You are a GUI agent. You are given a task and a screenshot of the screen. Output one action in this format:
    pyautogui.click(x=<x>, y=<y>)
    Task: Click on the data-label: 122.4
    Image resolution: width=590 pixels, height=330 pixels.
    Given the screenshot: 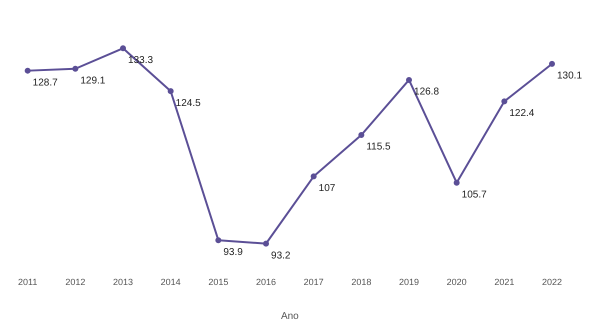 What is the action you would take?
    pyautogui.click(x=522, y=114)
    